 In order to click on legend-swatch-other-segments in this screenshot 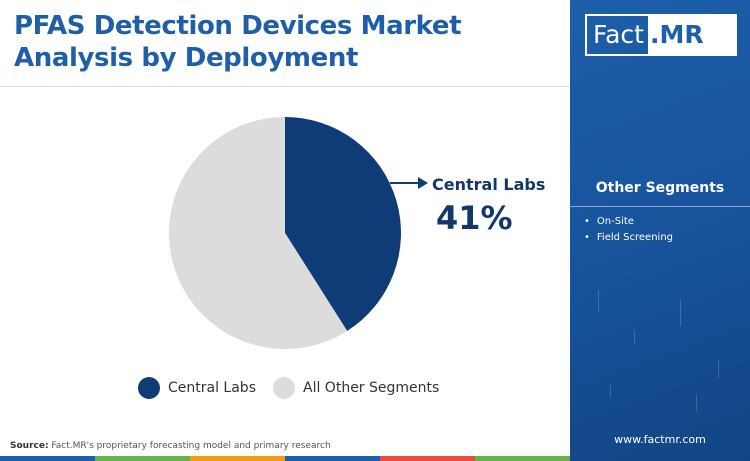, I will do `click(284, 388)`.